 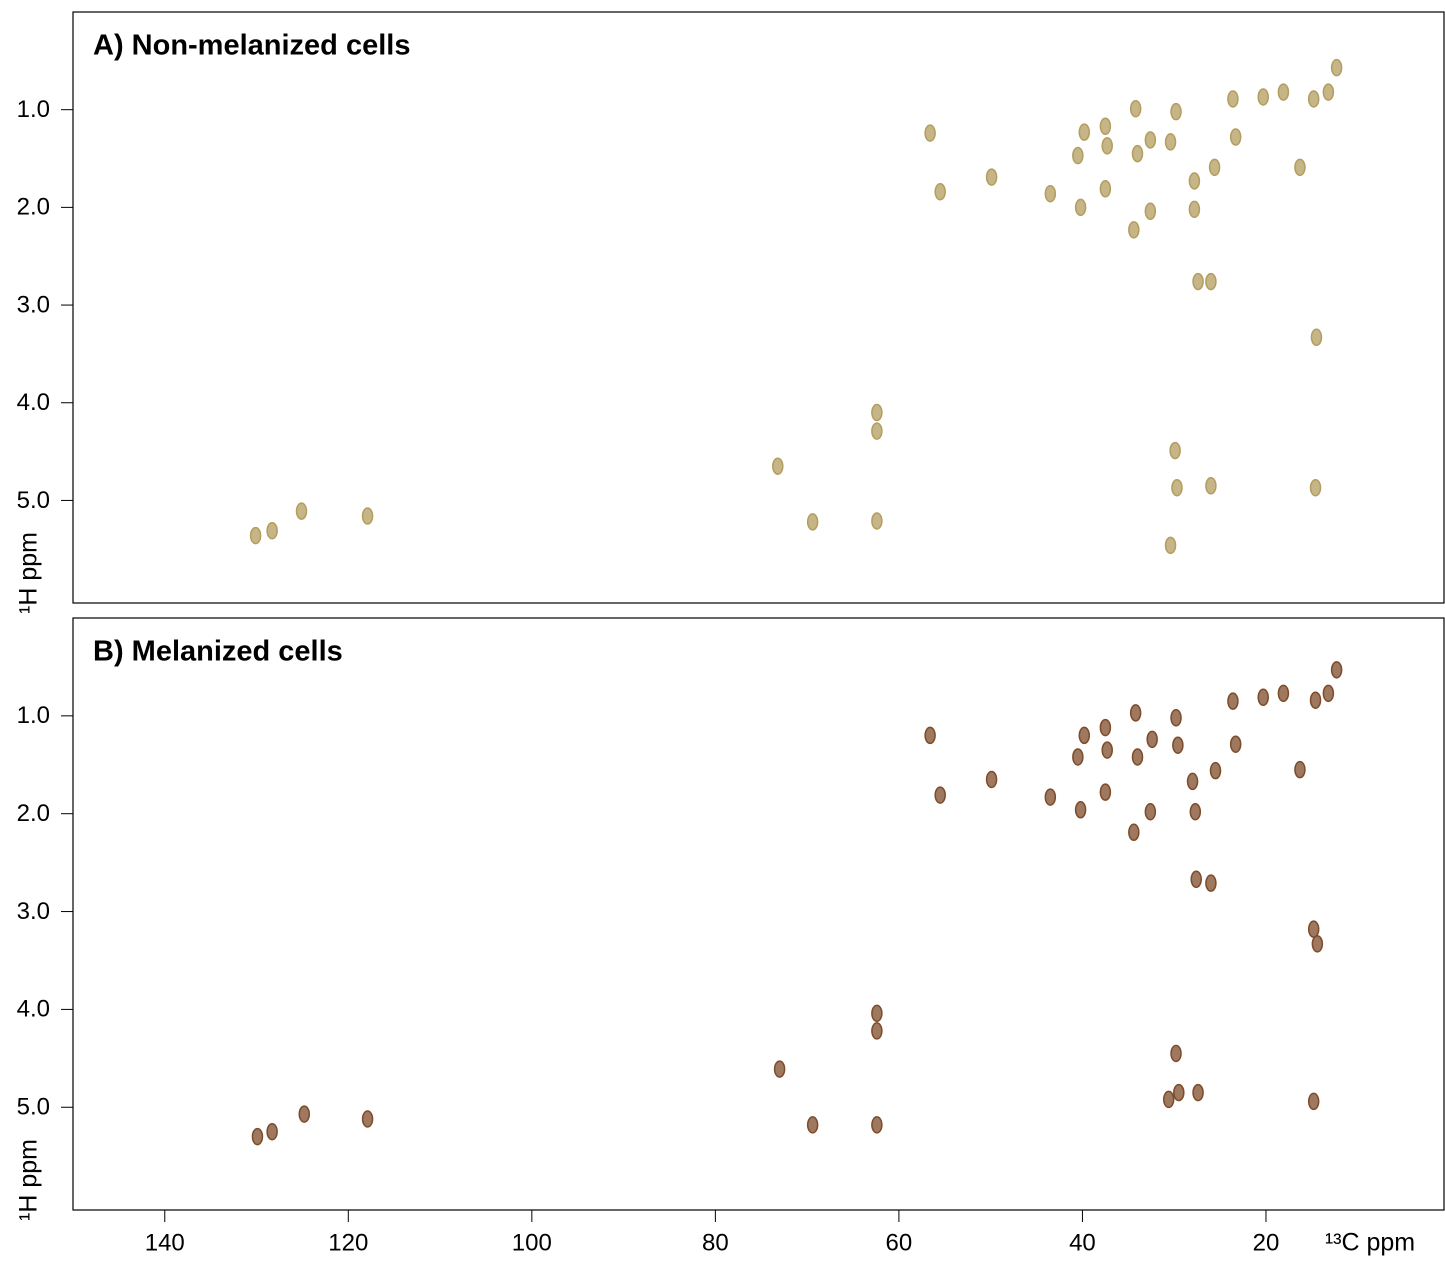 What do you see at coordinates (218, 652) in the screenshot?
I see `panel-title: B) Melanized cells` at bounding box center [218, 652].